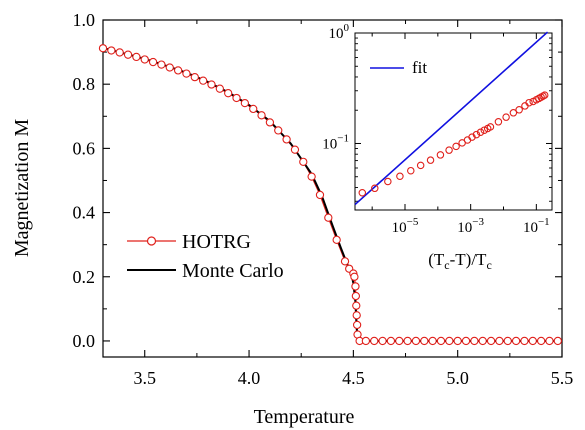 Image resolution: width=585 pixels, height=430 pixels. Describe the element at coordinates (419, 67) in the screenshot. I see `legend-fit-label: fit` at that location.